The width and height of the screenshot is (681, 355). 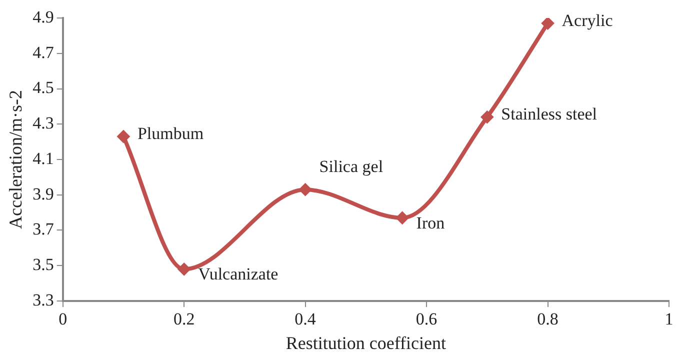 What do you see at coordinates (43, 16) in the screenshot?
I see `y-tick-label: 4.9` at bounding box center [43, 16].